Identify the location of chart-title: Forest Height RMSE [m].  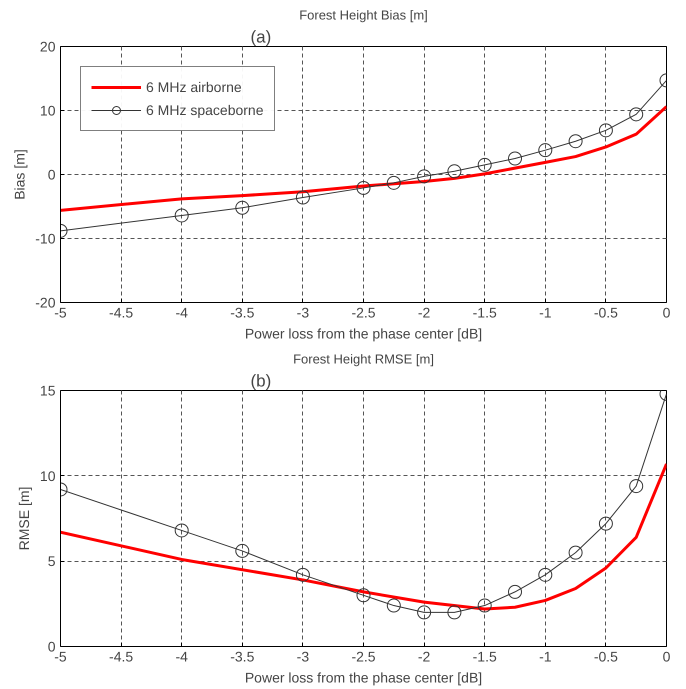
(363, 359).